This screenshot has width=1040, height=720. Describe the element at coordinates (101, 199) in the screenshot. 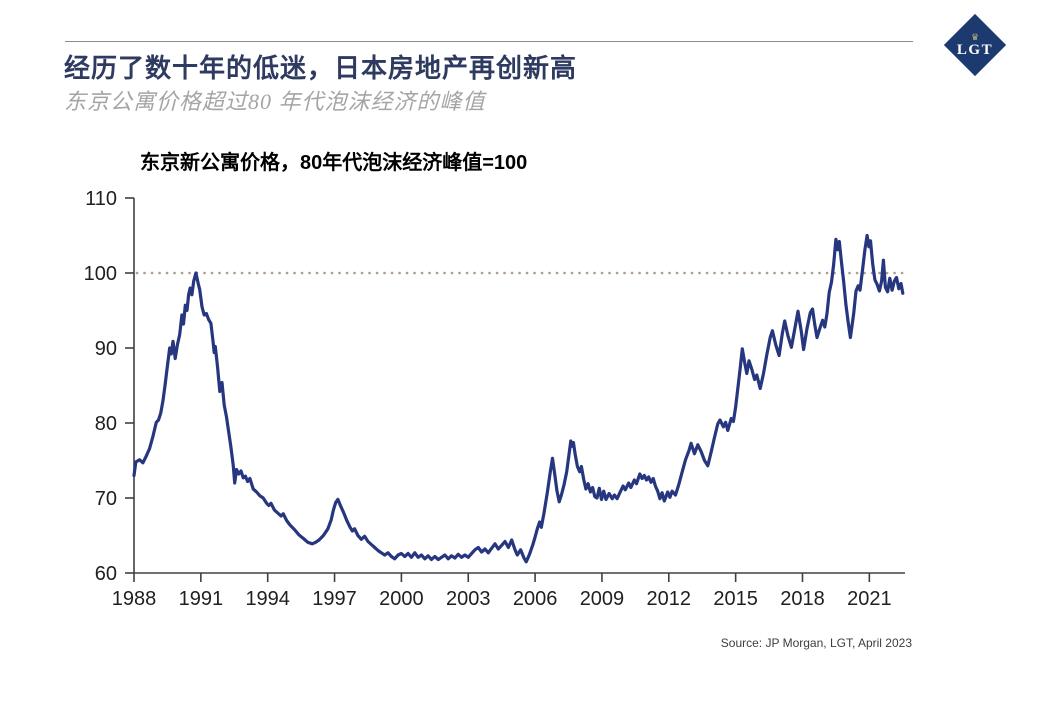

I see `y-tick-label: 110` at that location.